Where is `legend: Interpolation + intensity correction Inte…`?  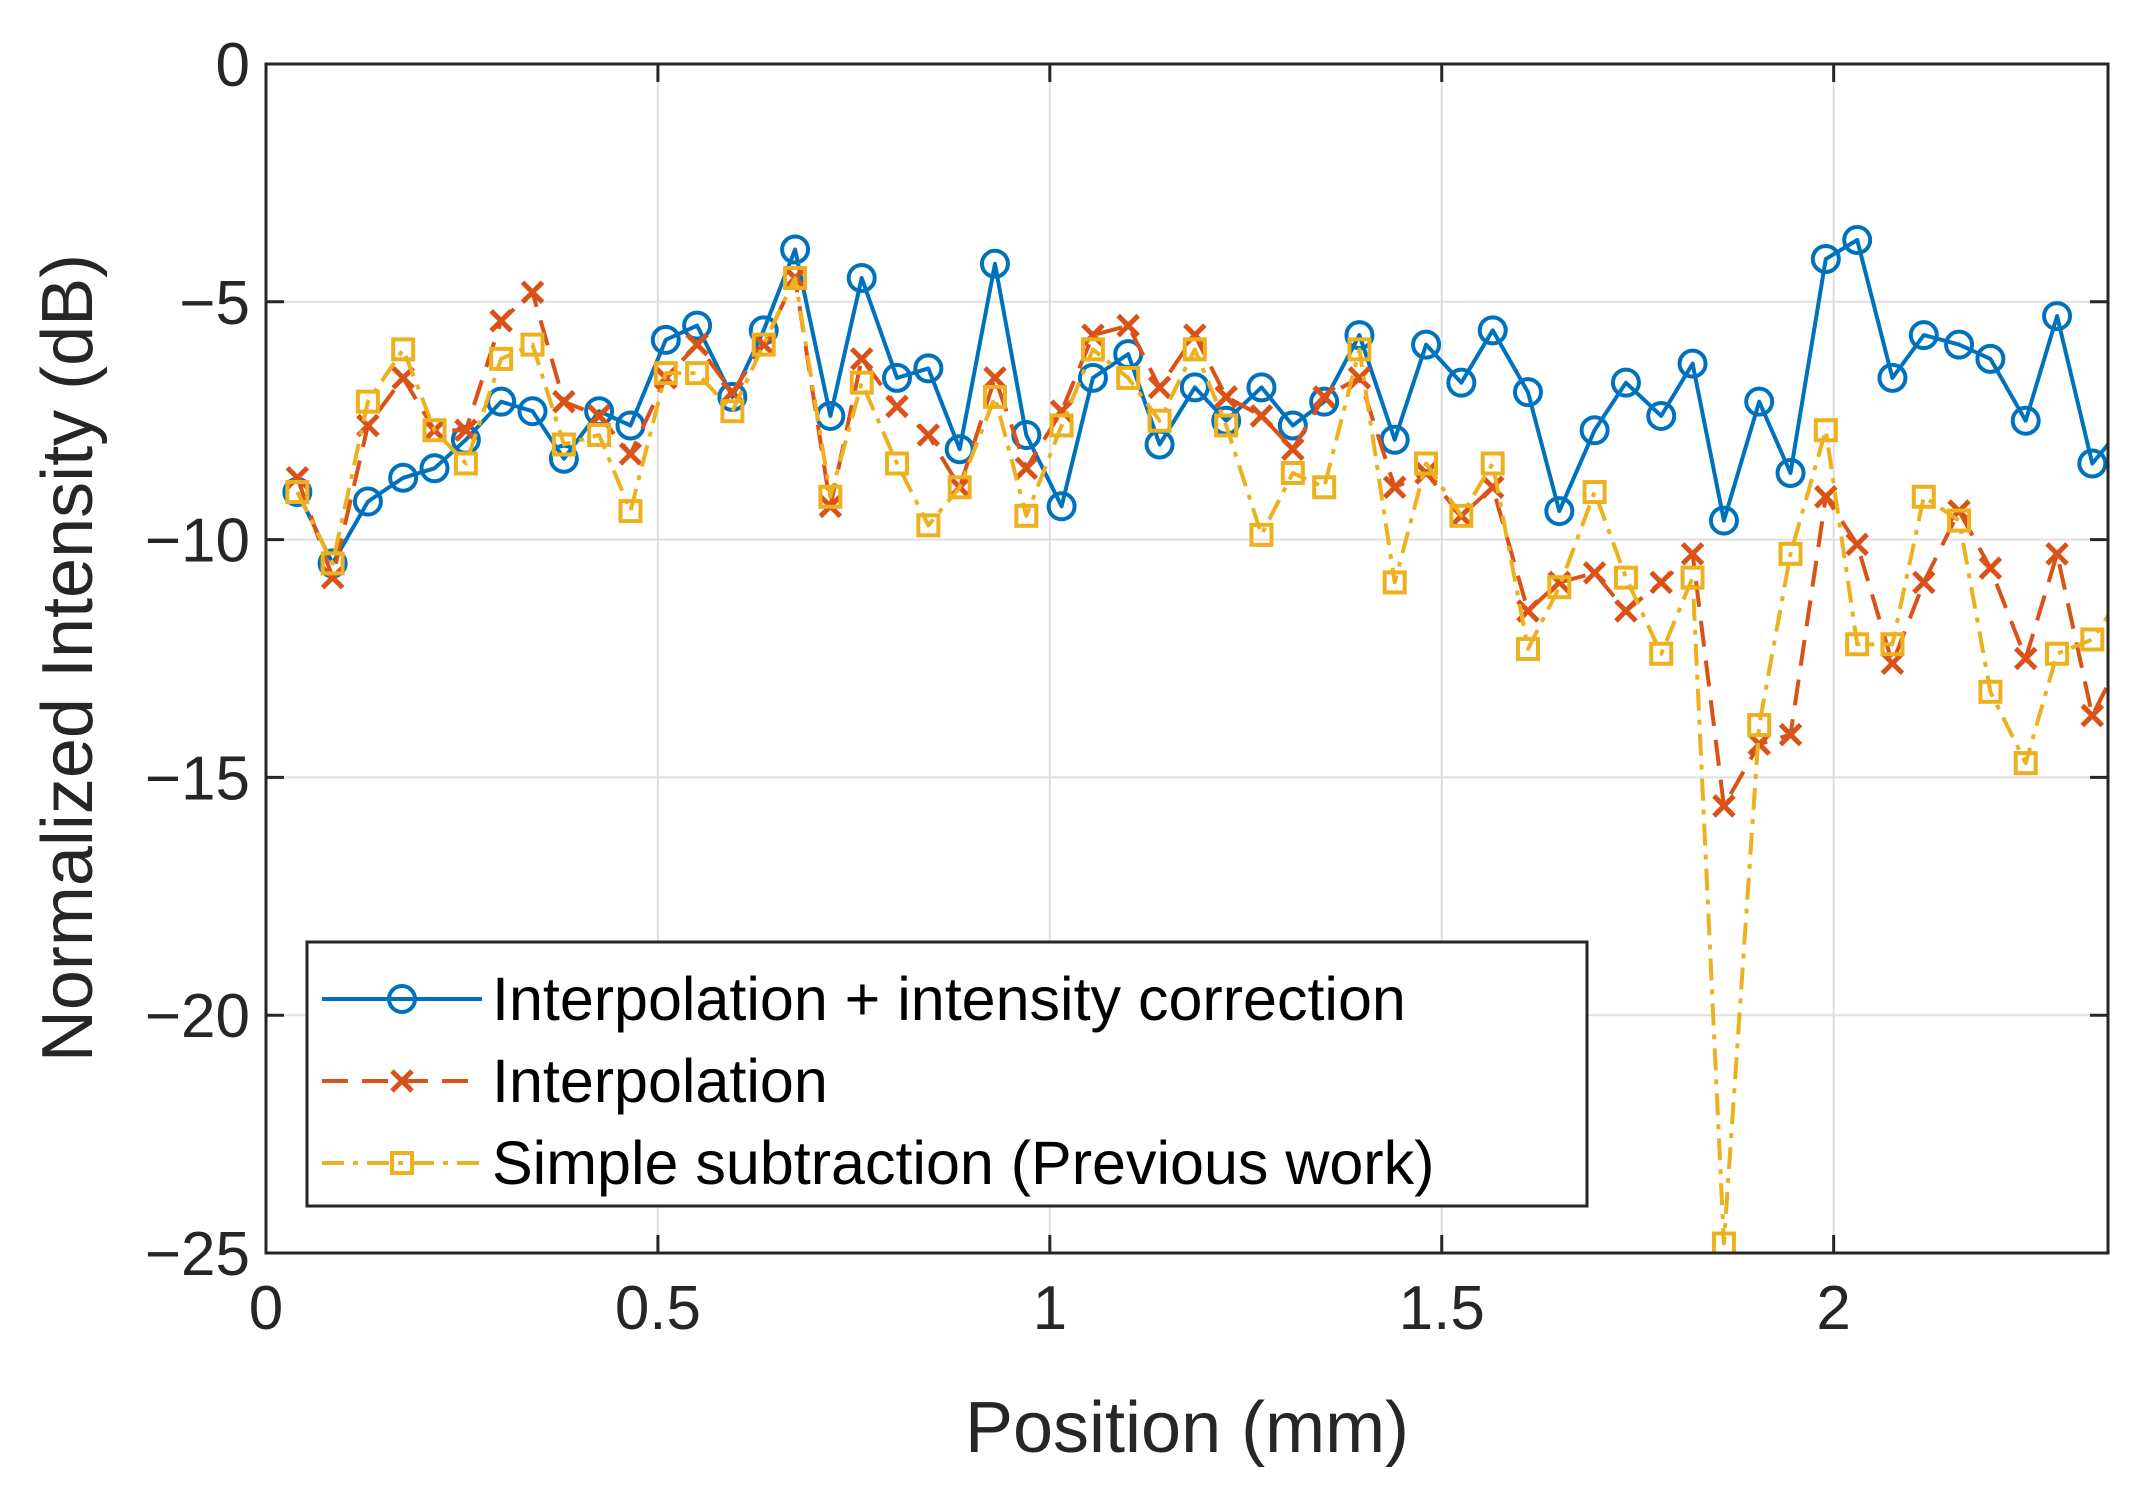 legend: Interpolation + intensity correction Inte… is located at coordinates (947, 1074).